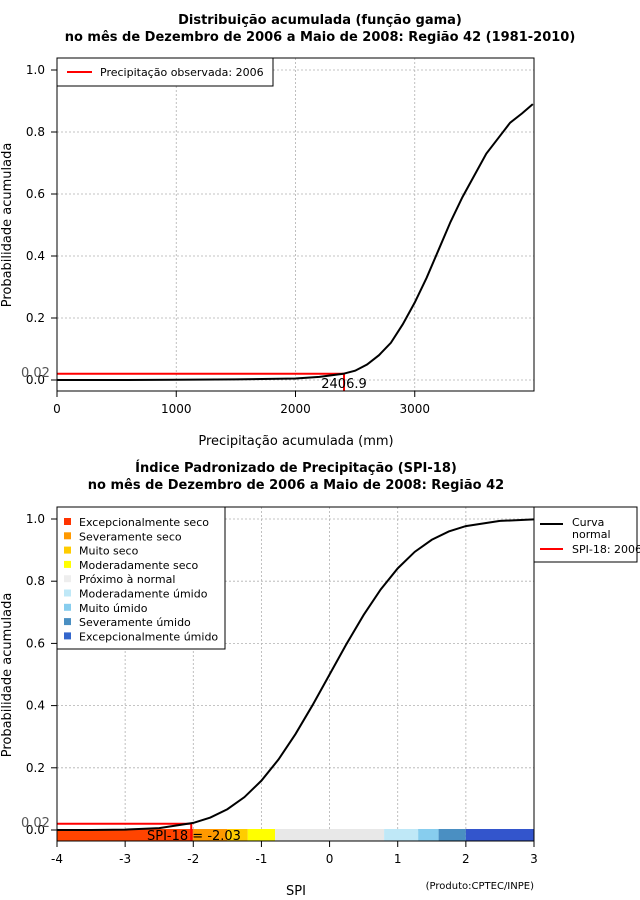 The height and width of the screenshot is (900, 640). Describe the element at coordinates (296, 891) in the screenshot. I see `bottom-x-axis-label: SPI` at that location.